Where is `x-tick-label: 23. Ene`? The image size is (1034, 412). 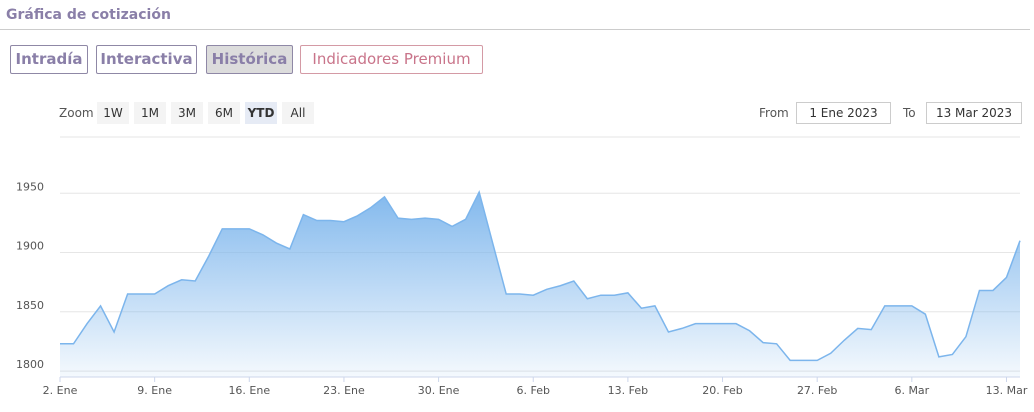
x-tick-label: 23. Ene is located at coordinates (344, 390).